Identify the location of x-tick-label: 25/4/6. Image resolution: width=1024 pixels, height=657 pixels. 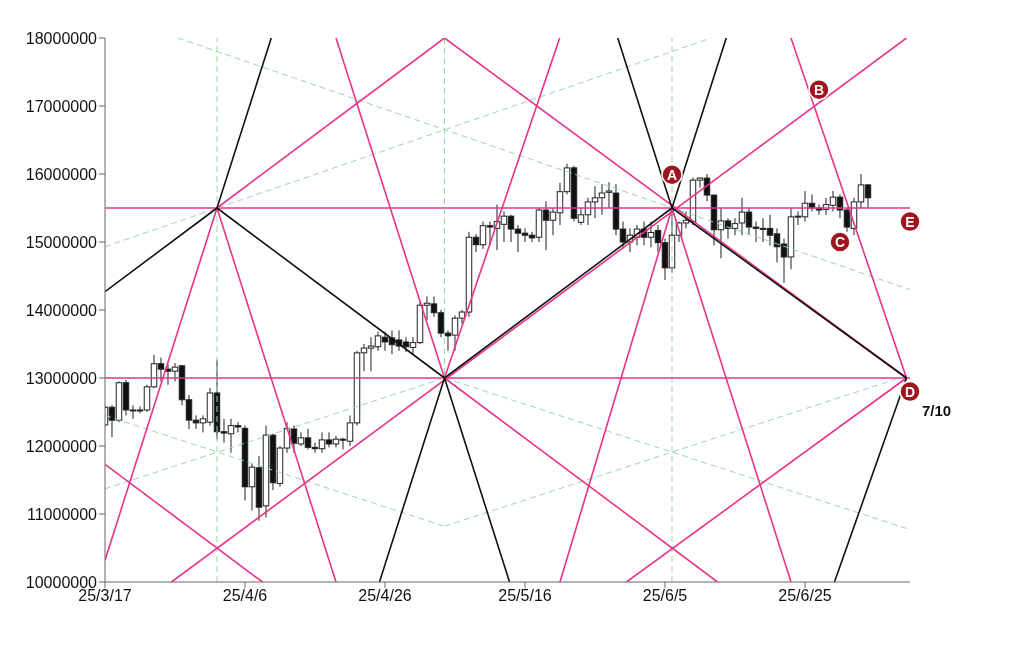
(245, 596).